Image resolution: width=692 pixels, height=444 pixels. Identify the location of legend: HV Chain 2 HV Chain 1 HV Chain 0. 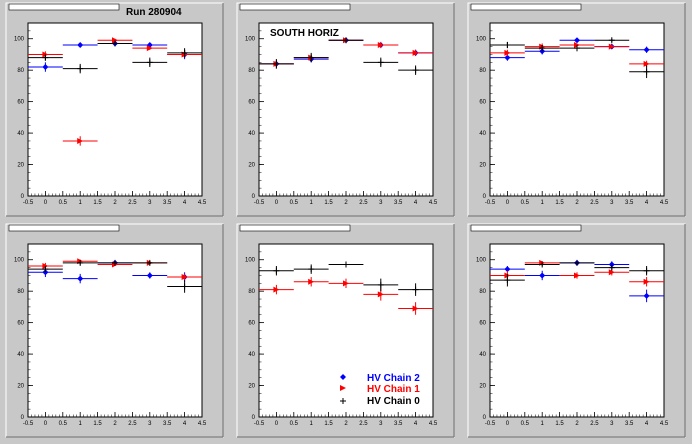
(380, 390).